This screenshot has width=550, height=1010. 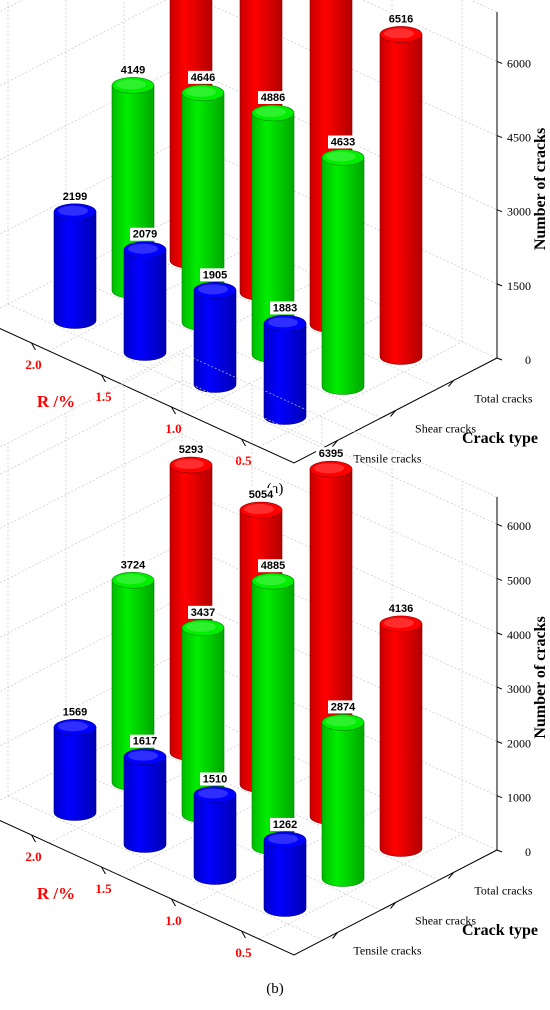 I want to click on crack-axis-title: Crack type, so click(x=500, y=930).